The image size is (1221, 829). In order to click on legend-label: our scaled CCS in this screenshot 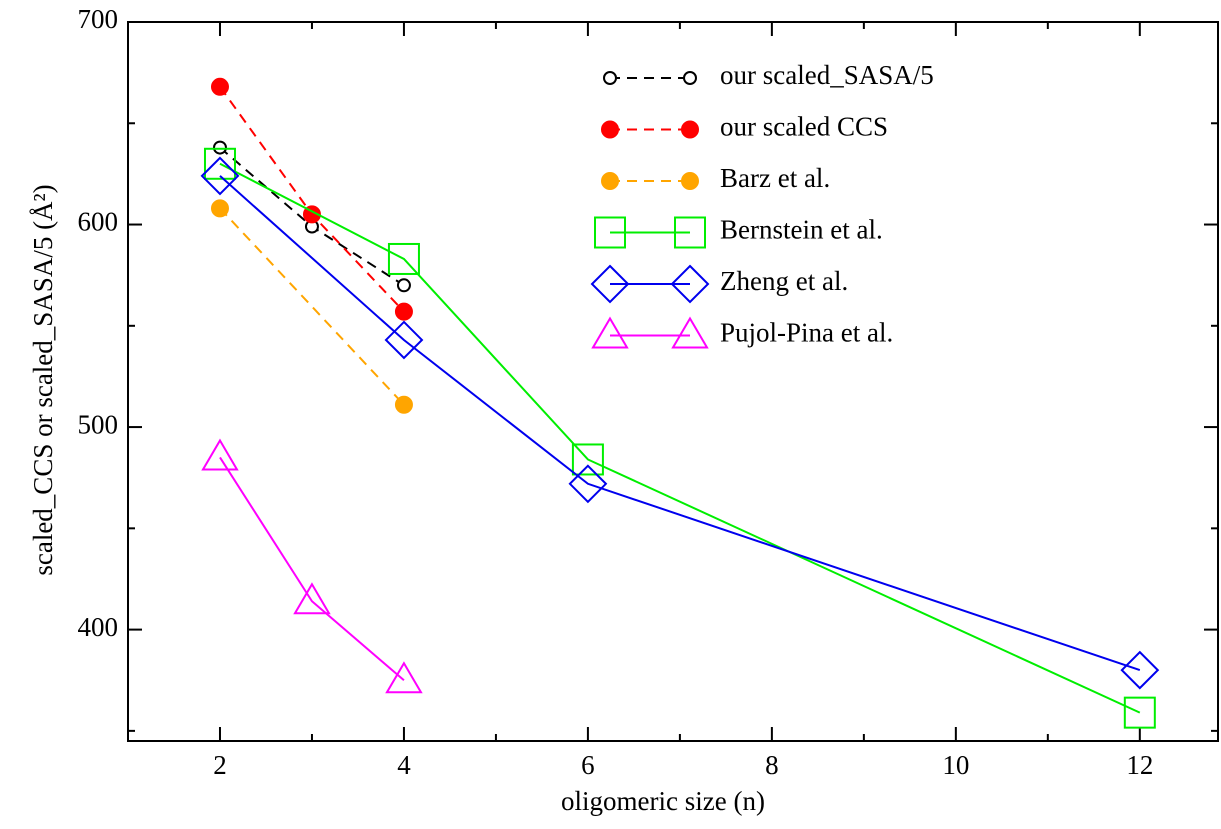, I will do `click(804, 127)`.